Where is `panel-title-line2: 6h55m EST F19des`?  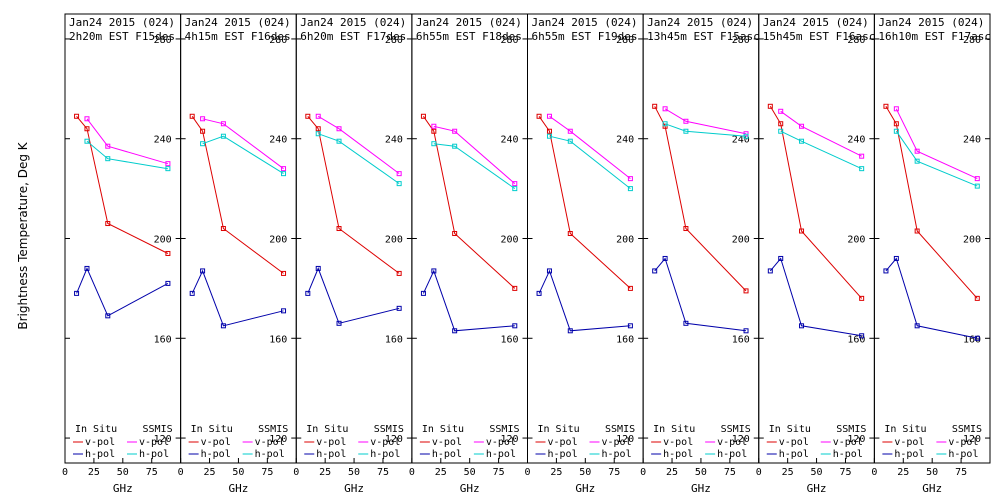
panel-title-line2: 6h55m EST F19des is located at coordinates (585, 36).